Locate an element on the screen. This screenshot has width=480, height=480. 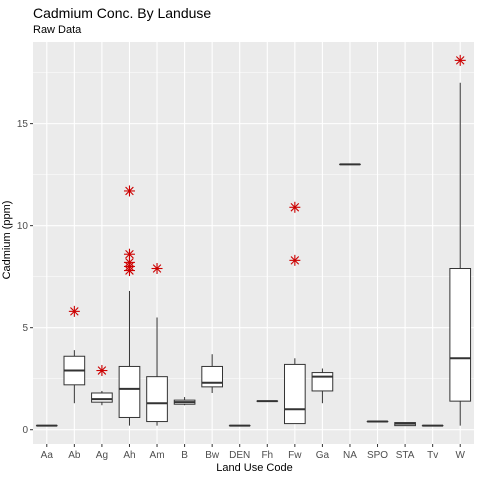
y-tick-label: 15 is located at coordinates (23, 124).